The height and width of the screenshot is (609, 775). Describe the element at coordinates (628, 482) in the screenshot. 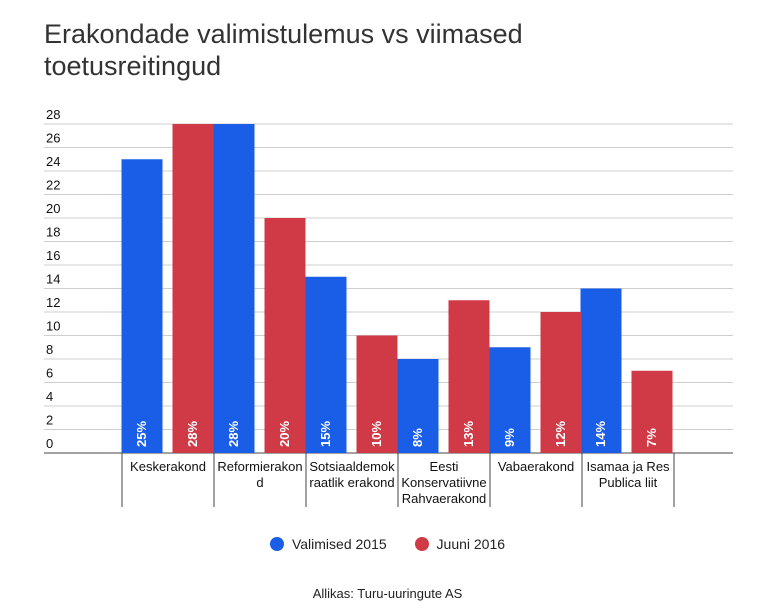

I see `x-tick-label: Publica liit` at that location.